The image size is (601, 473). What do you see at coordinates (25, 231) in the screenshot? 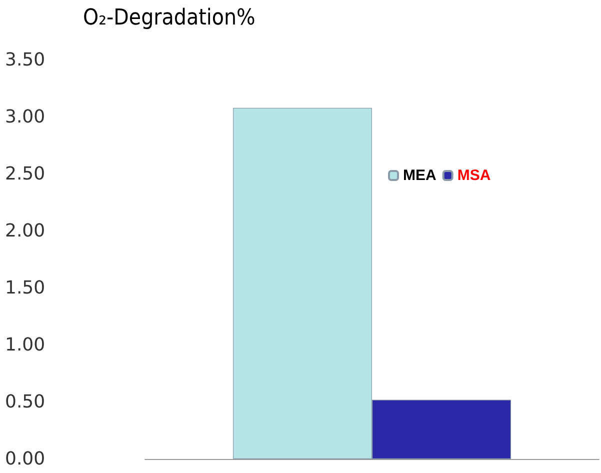
I see `y-tick-label: 2.00` at bounding box center [25, 231].